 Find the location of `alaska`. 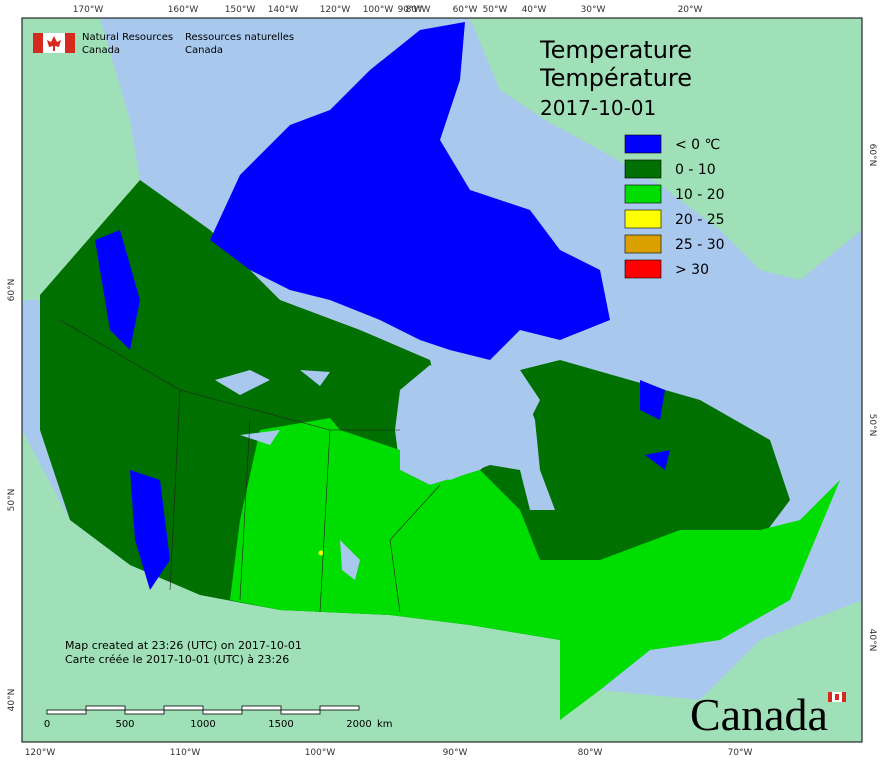

alaska is located at coordinates (81, 159).